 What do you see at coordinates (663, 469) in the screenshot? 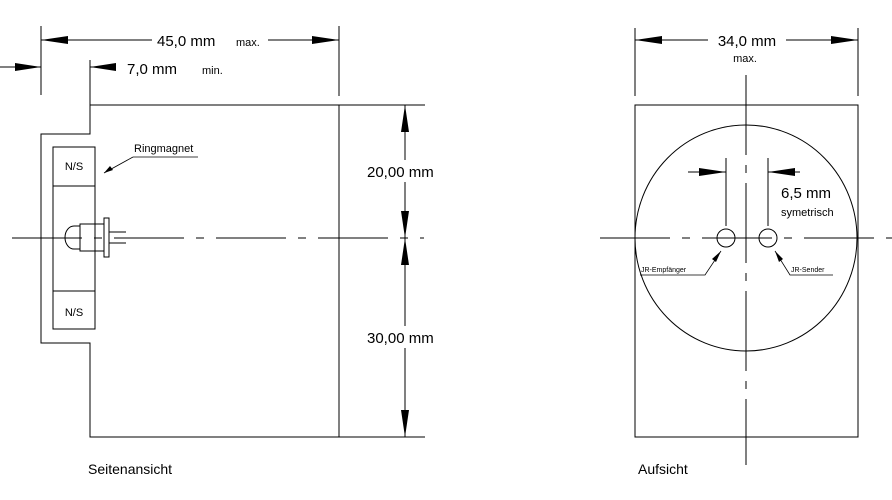
I see `top-view-title: Aufsicht` at bounding box center [663, 469].